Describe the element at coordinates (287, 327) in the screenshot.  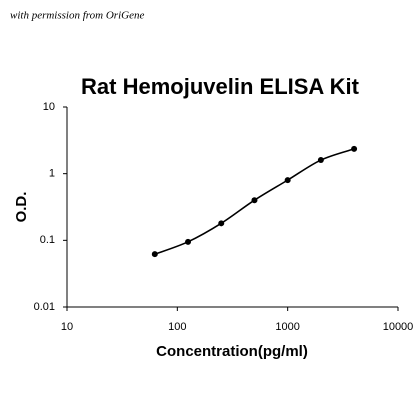
I see `x-tick-label: 1000` at that location.